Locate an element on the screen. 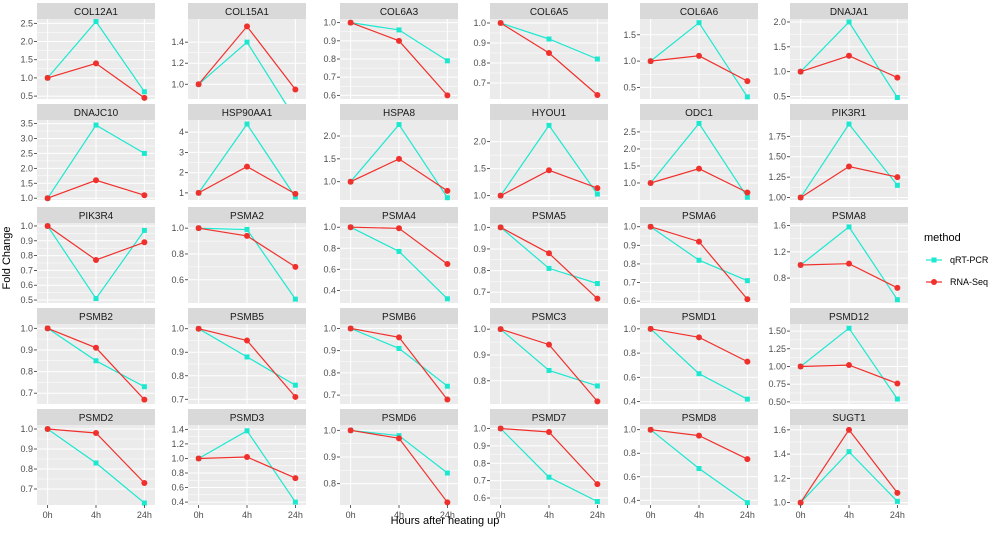 This screenshot has width=996, height=534. facet-strip-label: PSMA5 is located at coordinates (549, 216).